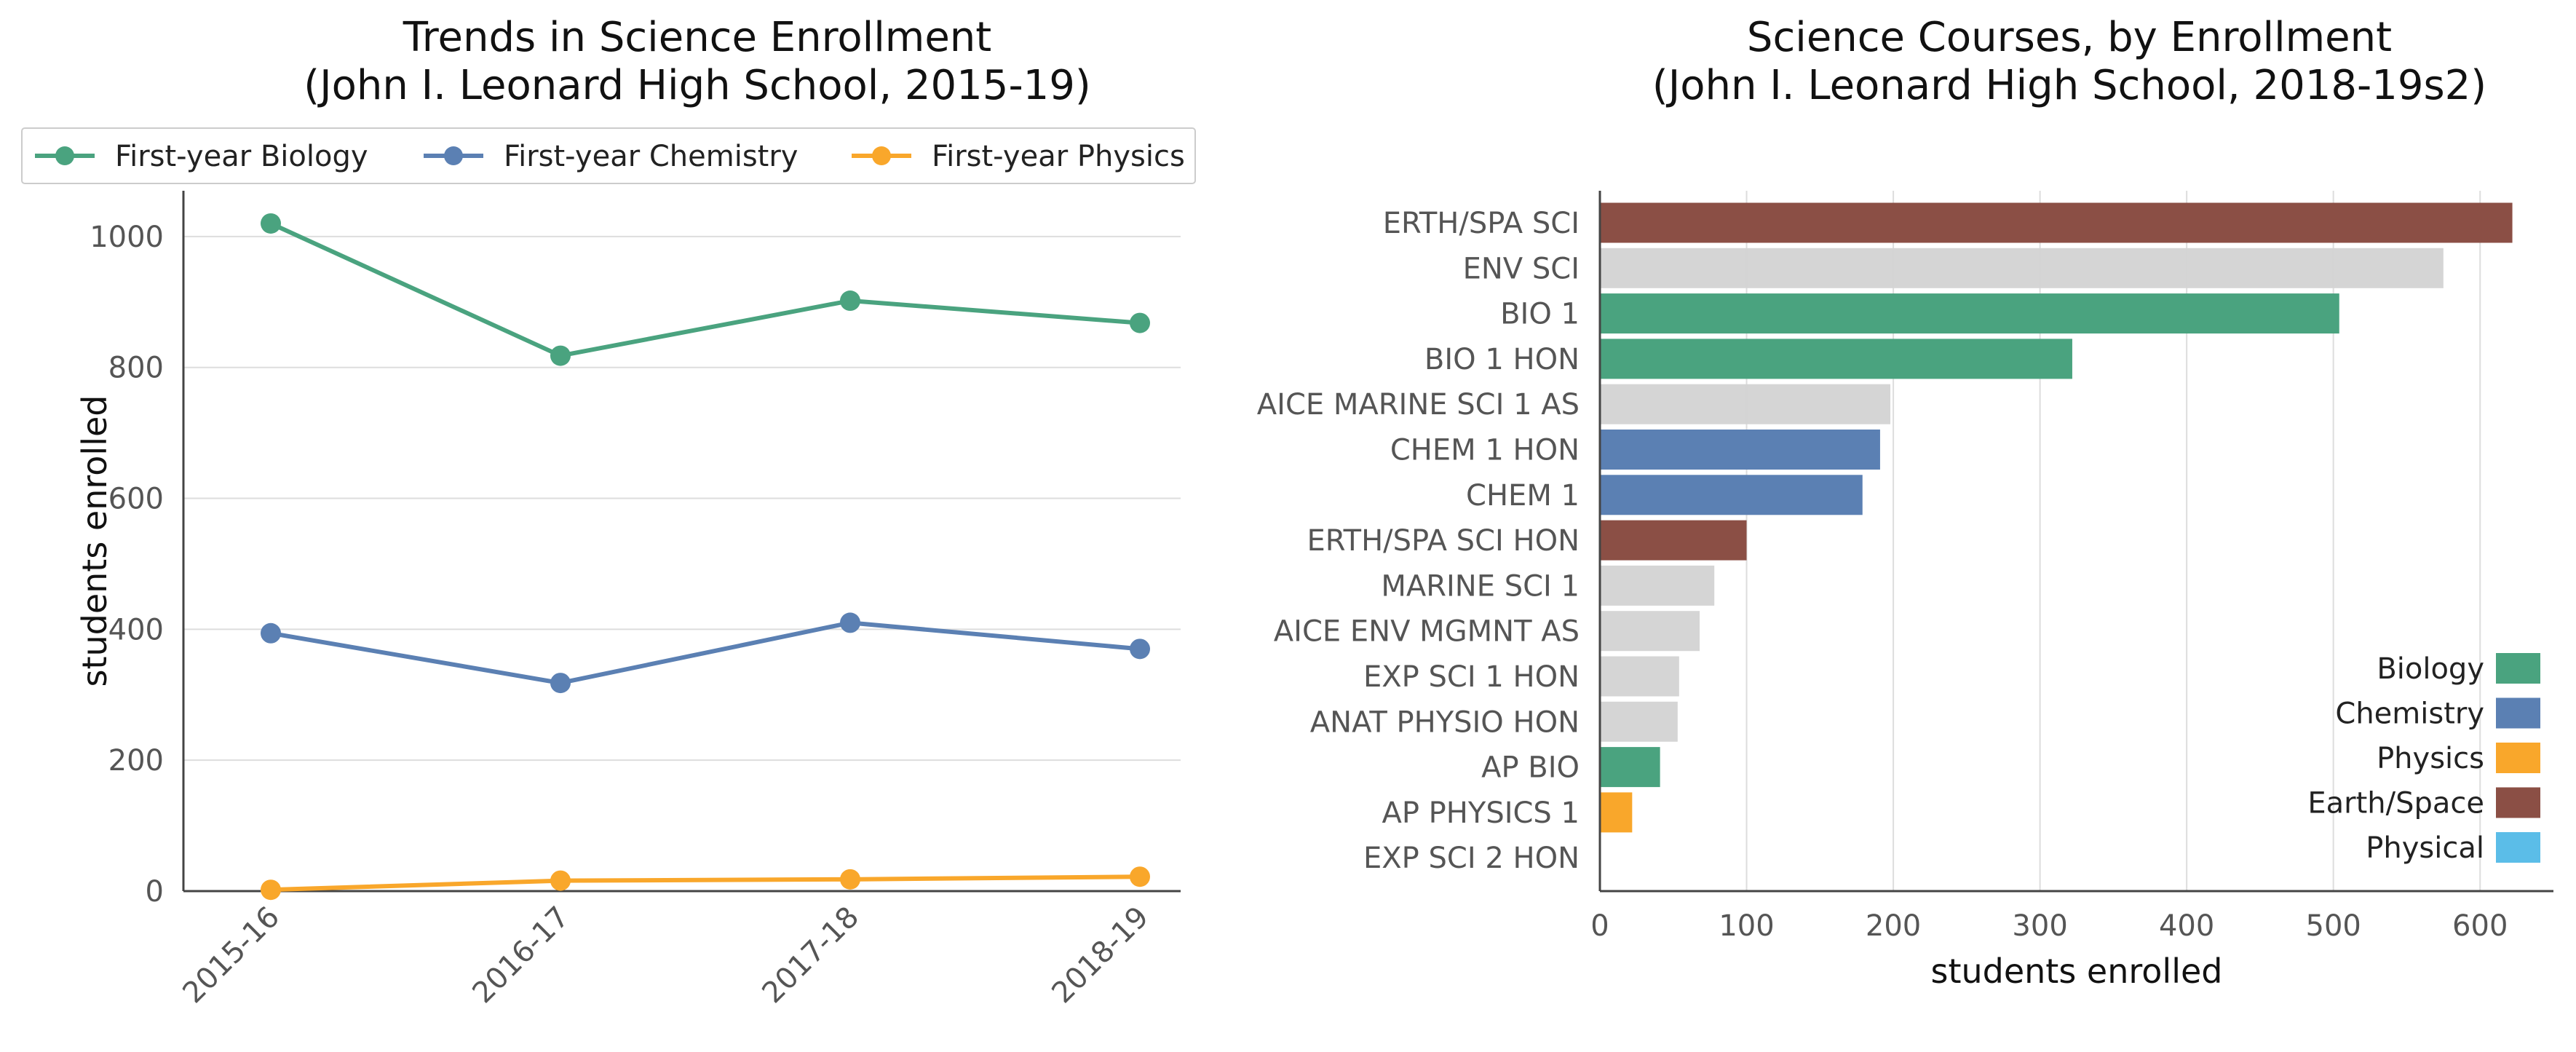 The height and width of the screenshot is (1052, 2576). What do you see at coordinates (2395, 803) in the screenshot?
I see `bar-legend-label-3: Earth/Space` at bounding box center [2395, 803].